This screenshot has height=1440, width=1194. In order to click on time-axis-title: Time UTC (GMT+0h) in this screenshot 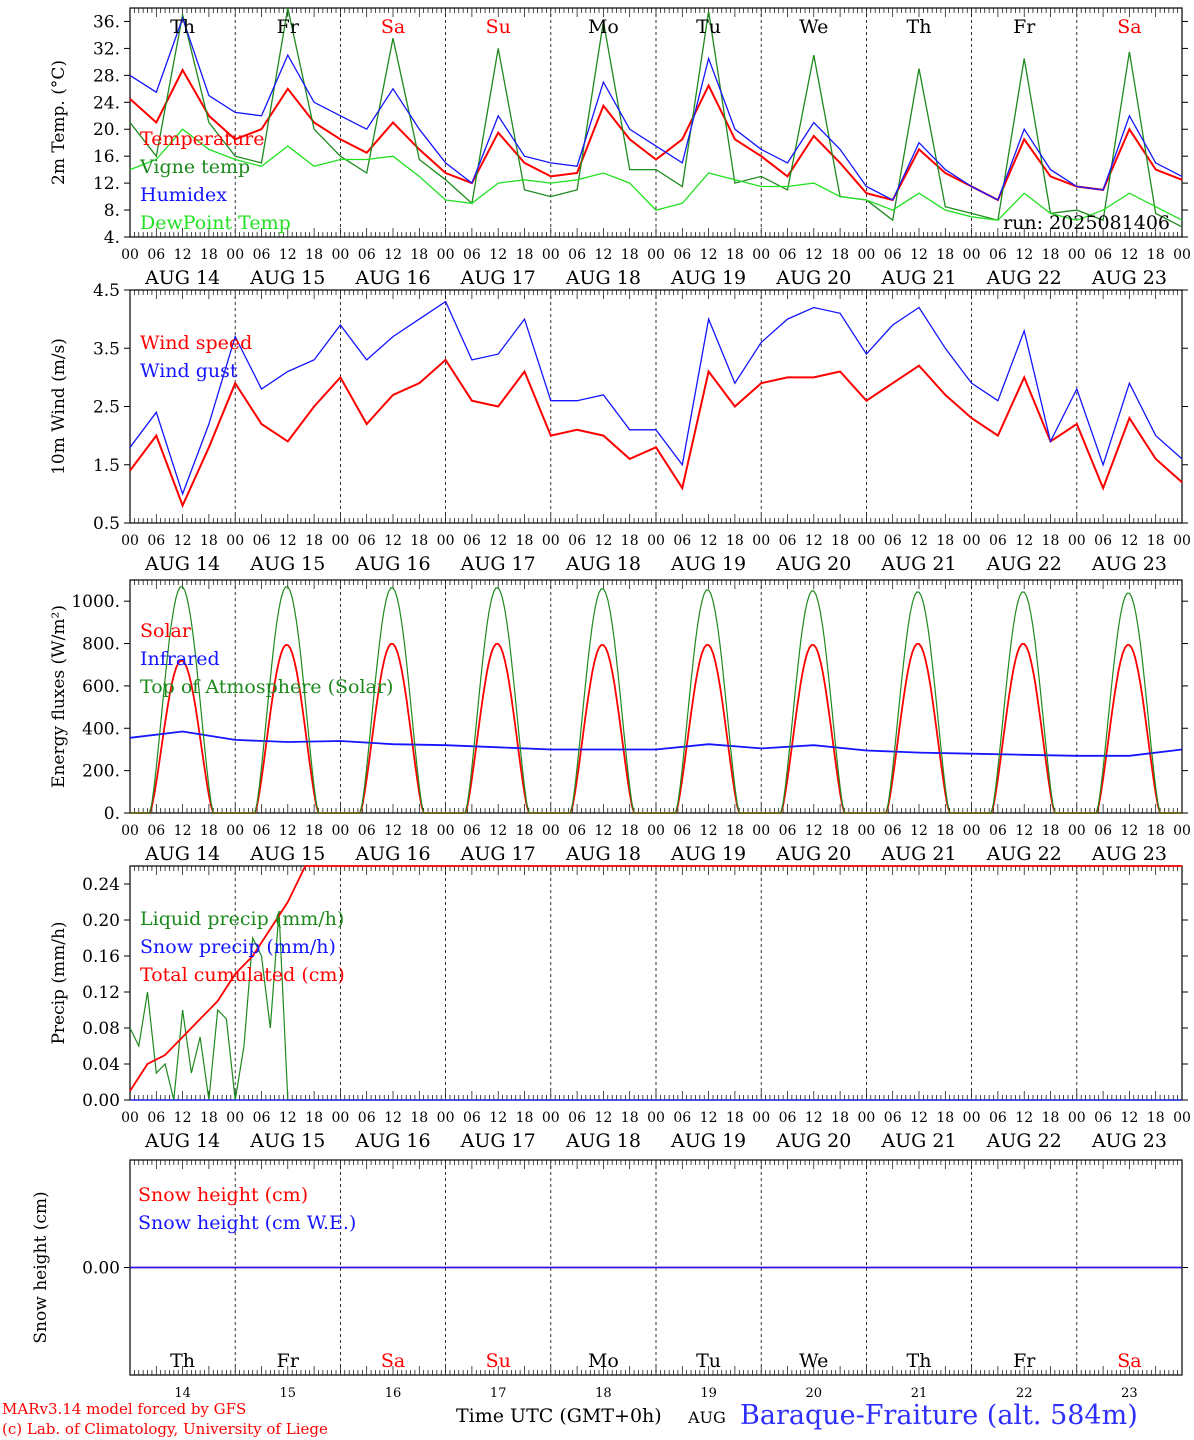, I will do `click(559, 1416)`.